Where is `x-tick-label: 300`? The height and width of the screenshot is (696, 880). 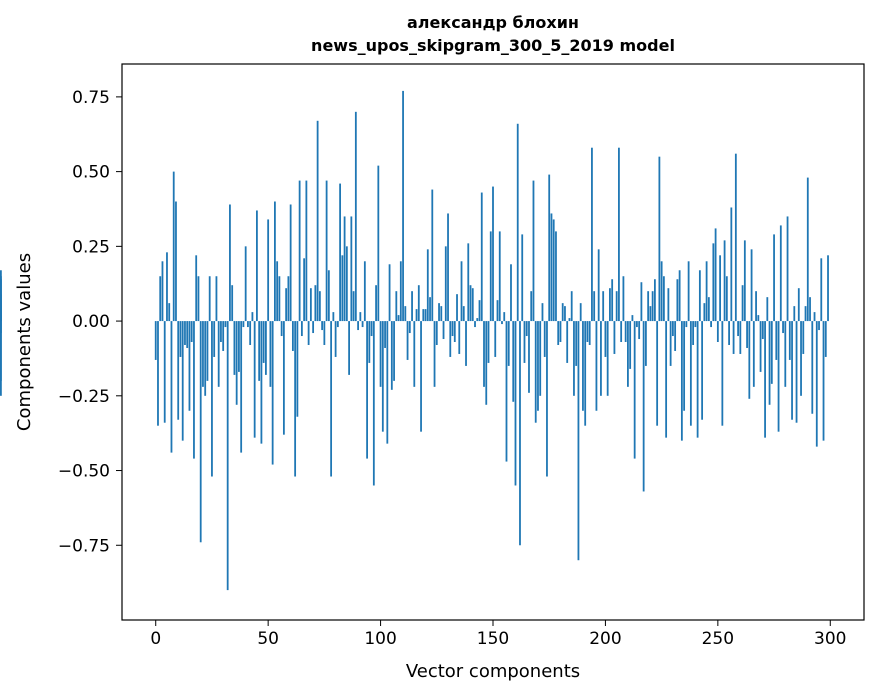
x-tick-label: 300 is located at coordinates (830, 639).